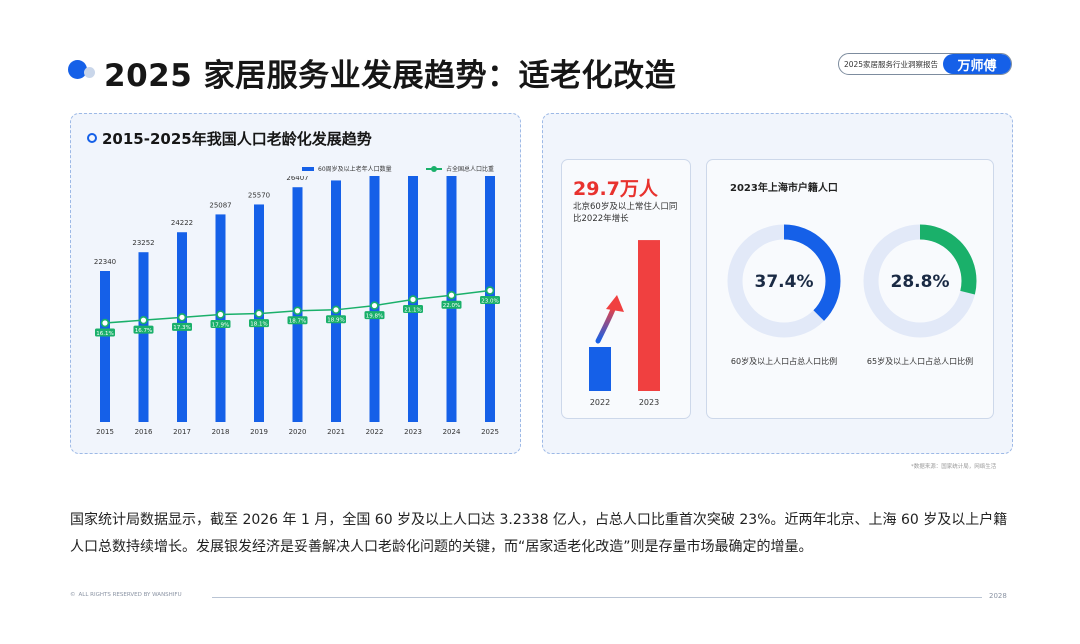  Describe the element at coordinates (606, 324) in the screenshot. I see `growth-arrow-icon` at that location.